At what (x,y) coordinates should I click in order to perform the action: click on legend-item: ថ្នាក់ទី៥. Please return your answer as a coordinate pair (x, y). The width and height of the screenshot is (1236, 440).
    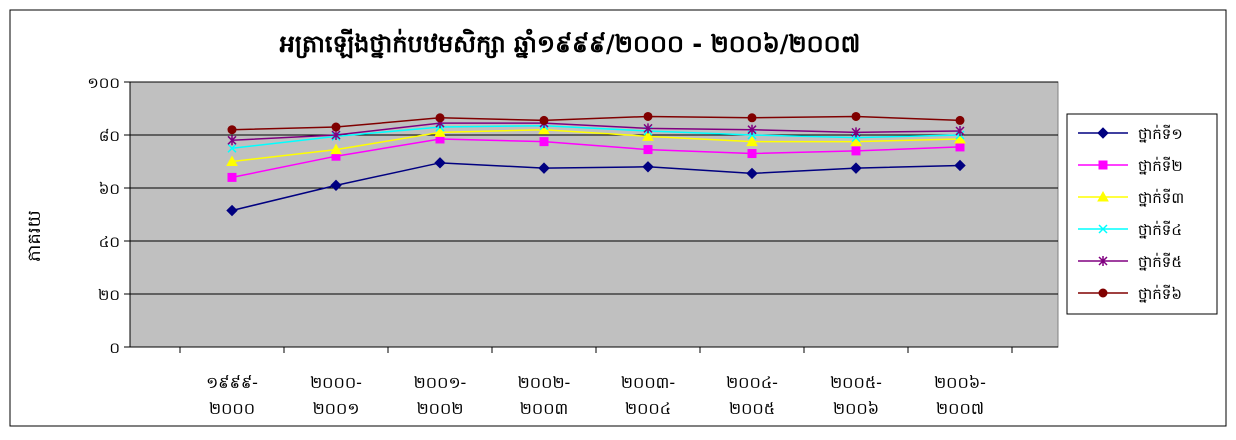
    Looking at the image, I should click on (1130, 261).